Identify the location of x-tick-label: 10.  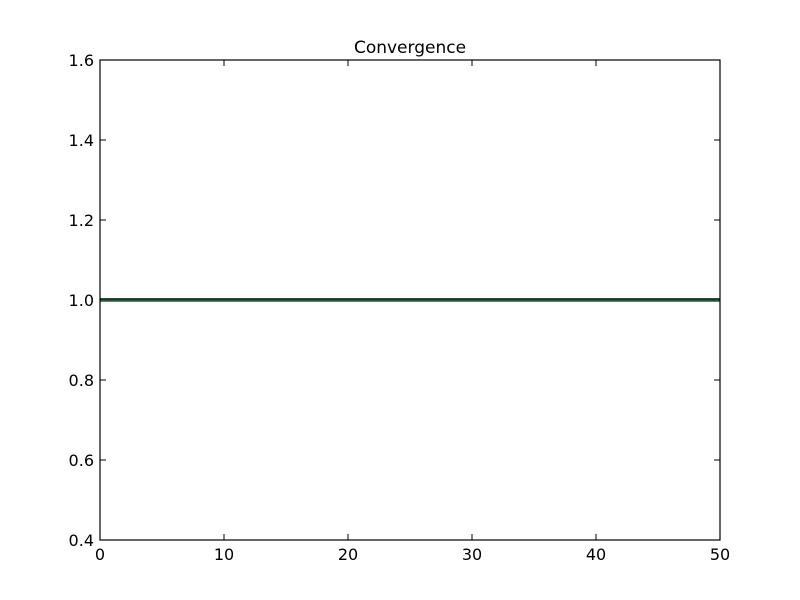
(224, 554).